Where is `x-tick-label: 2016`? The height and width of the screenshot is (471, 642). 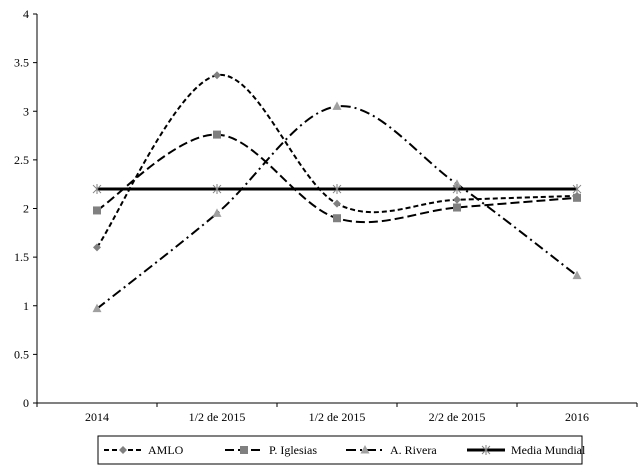 x-tick-label: 2016 is located at coordinates (577, 417).